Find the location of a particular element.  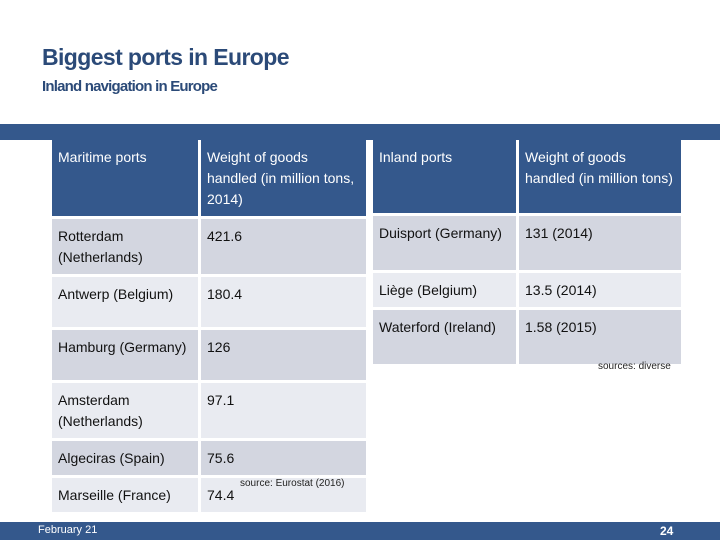

weight-cell: 180.4 is located at coordinates (285, 303).